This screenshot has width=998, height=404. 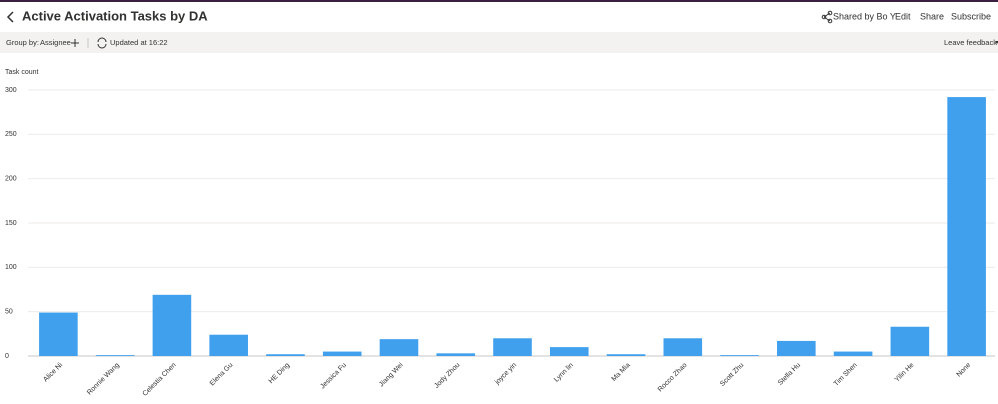 What do you see at coordinates (55, 42) in the screenshot?
I see `group-by-value: Assignee` at bounding box center [55, 42].